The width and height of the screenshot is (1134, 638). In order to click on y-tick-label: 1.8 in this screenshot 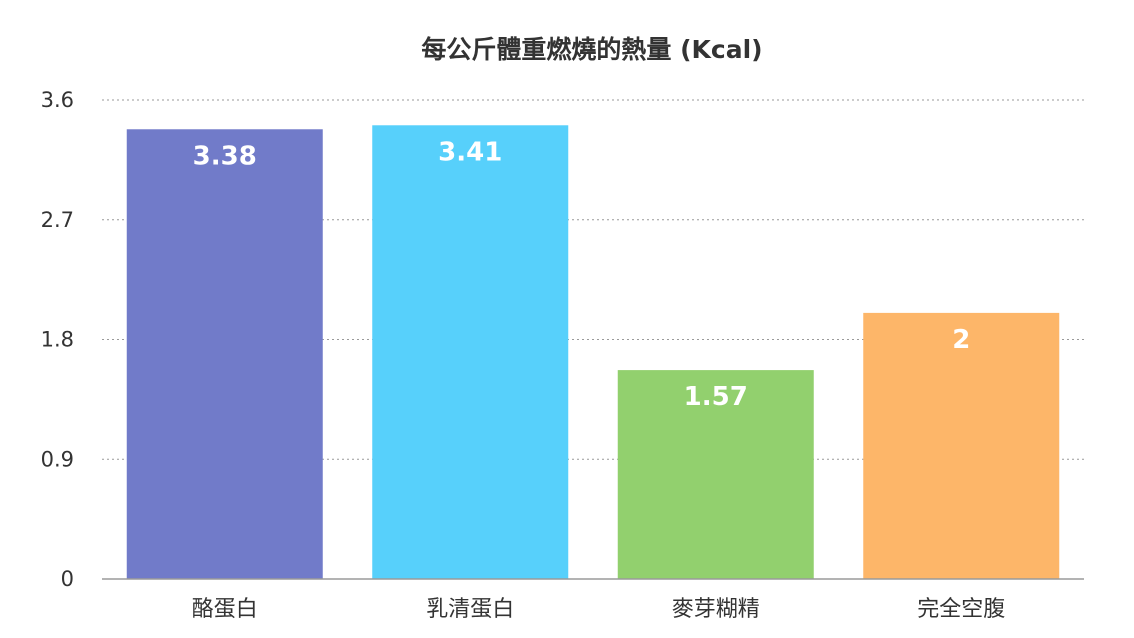, I will do `click(57, 340)`.